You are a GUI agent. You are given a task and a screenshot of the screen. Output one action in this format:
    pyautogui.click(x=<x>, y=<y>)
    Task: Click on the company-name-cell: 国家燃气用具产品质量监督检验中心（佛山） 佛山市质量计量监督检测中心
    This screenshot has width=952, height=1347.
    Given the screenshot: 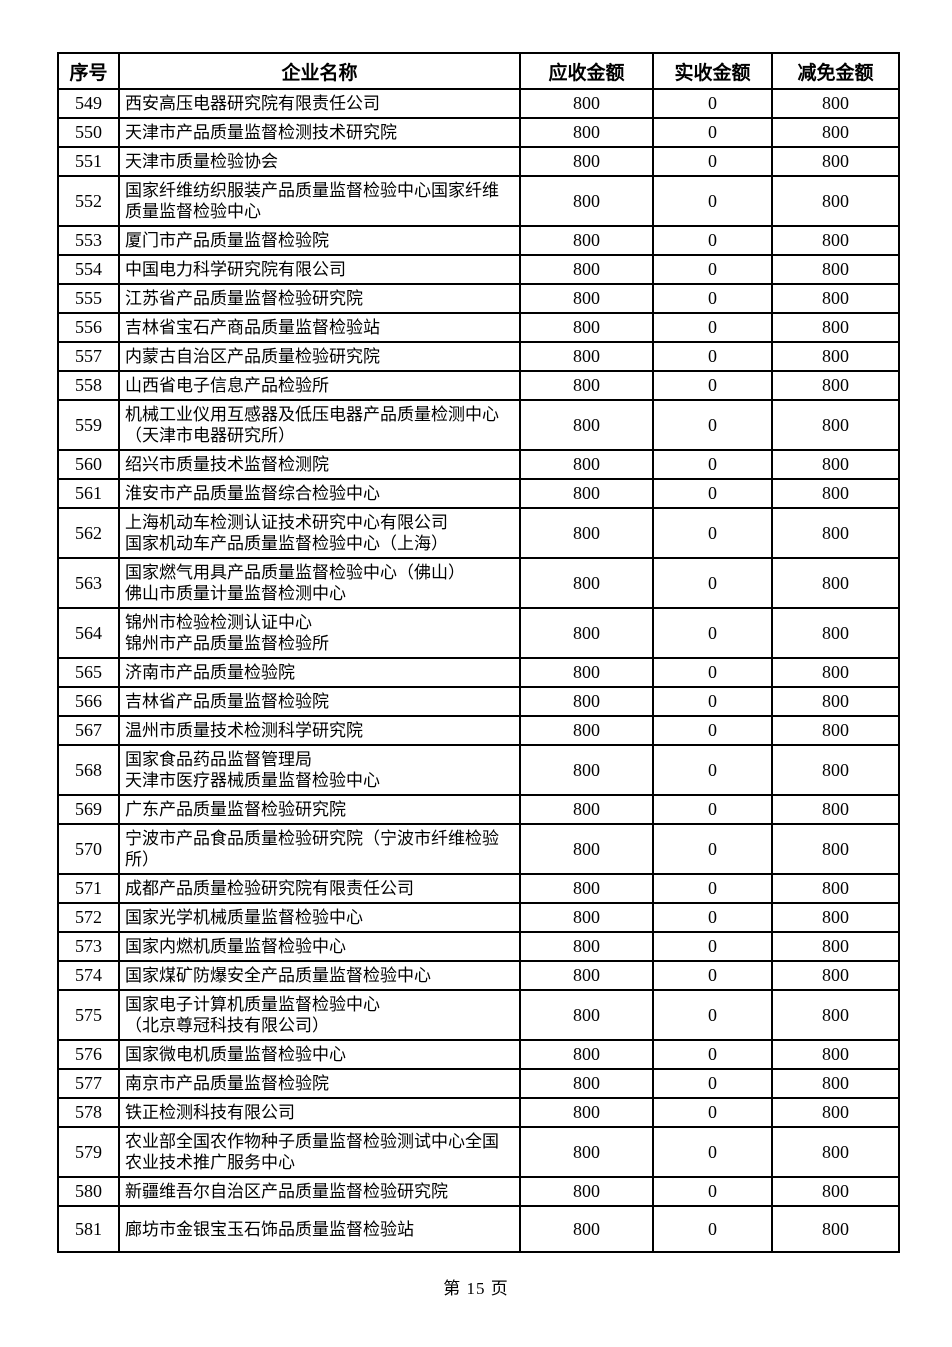 What is the action you would take?
    pyautogui.click(x=319, y=583)
    